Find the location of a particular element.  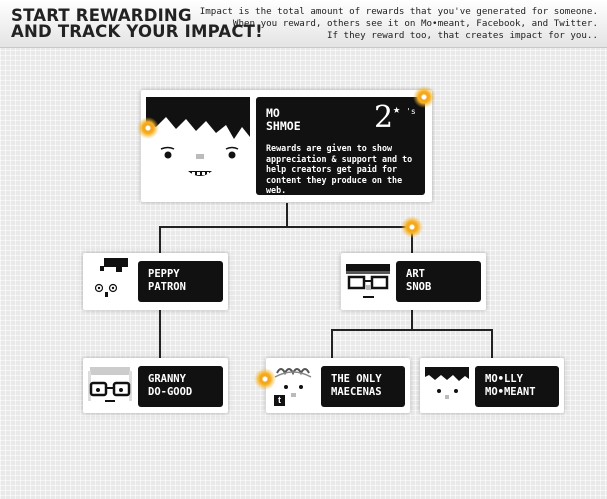

name-line-1: GRANNY is located at coordinates (167, 379).